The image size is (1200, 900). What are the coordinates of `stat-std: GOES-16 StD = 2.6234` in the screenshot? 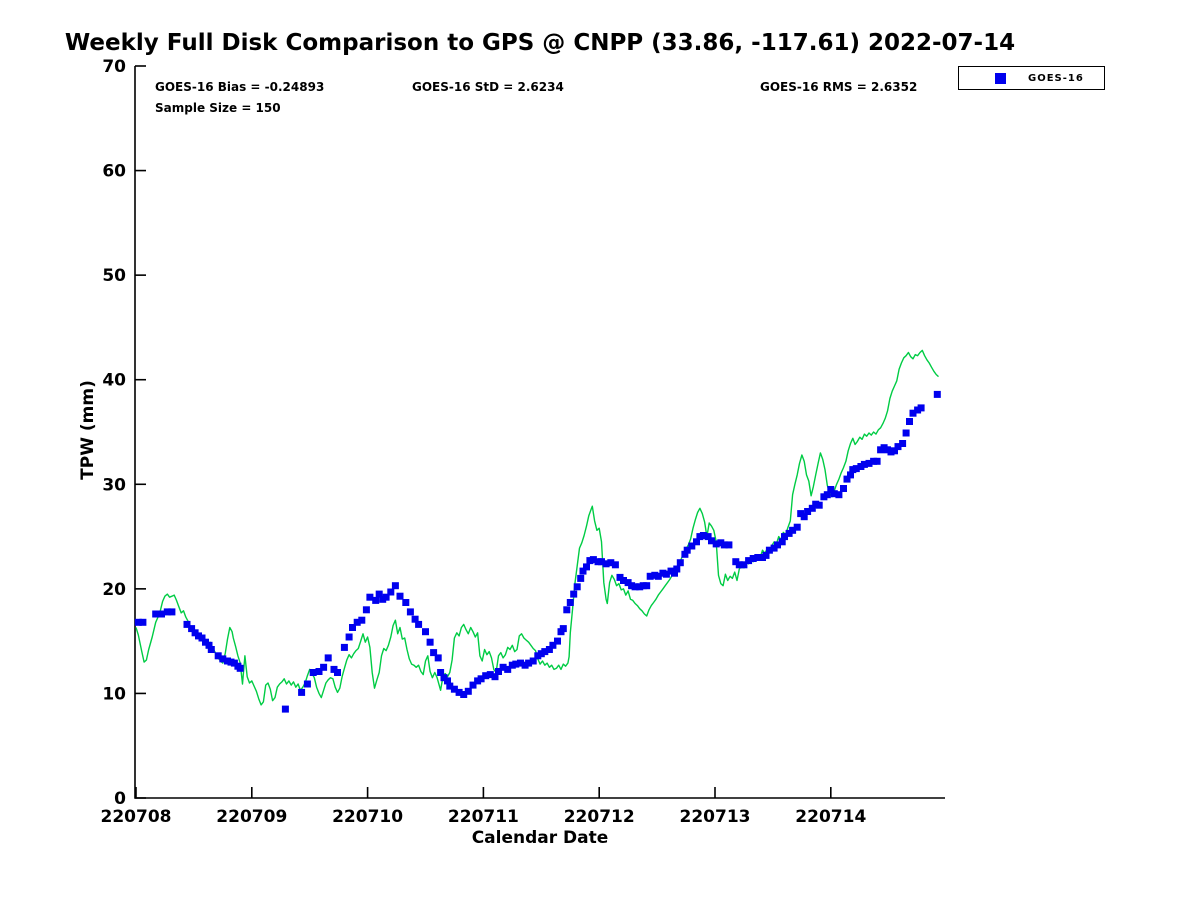 It's located at (488, 87).